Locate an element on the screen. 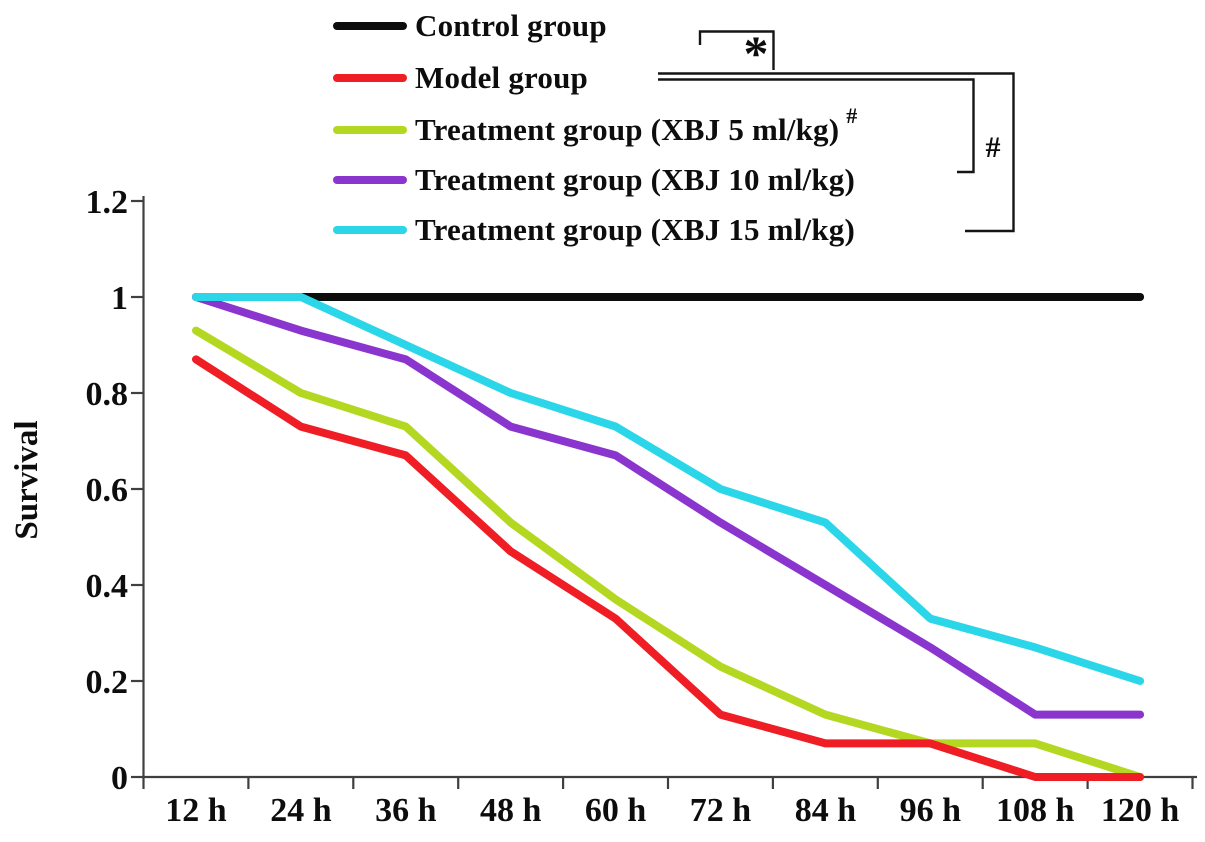 Image resolution: width=1205 pixels, height=842 pixels. legend-item-treatment-xbj-10: Treatment group (XBJ 10 ml/kg) is located at coordinates (594, 180).